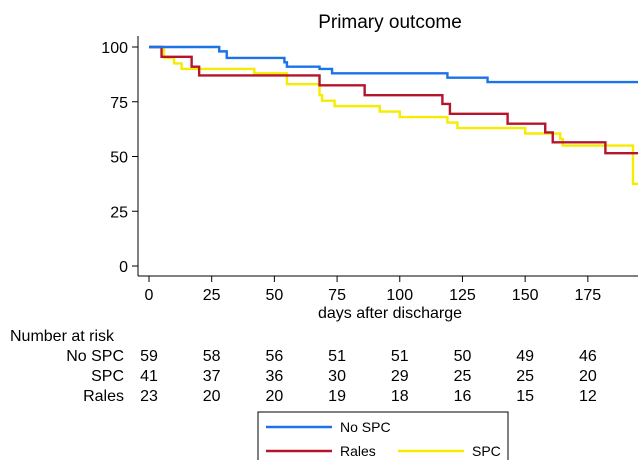 This screenshot has height=460, width=638. I want to click on y-ticks: 0 25 50 75 100, so click(119, 158).